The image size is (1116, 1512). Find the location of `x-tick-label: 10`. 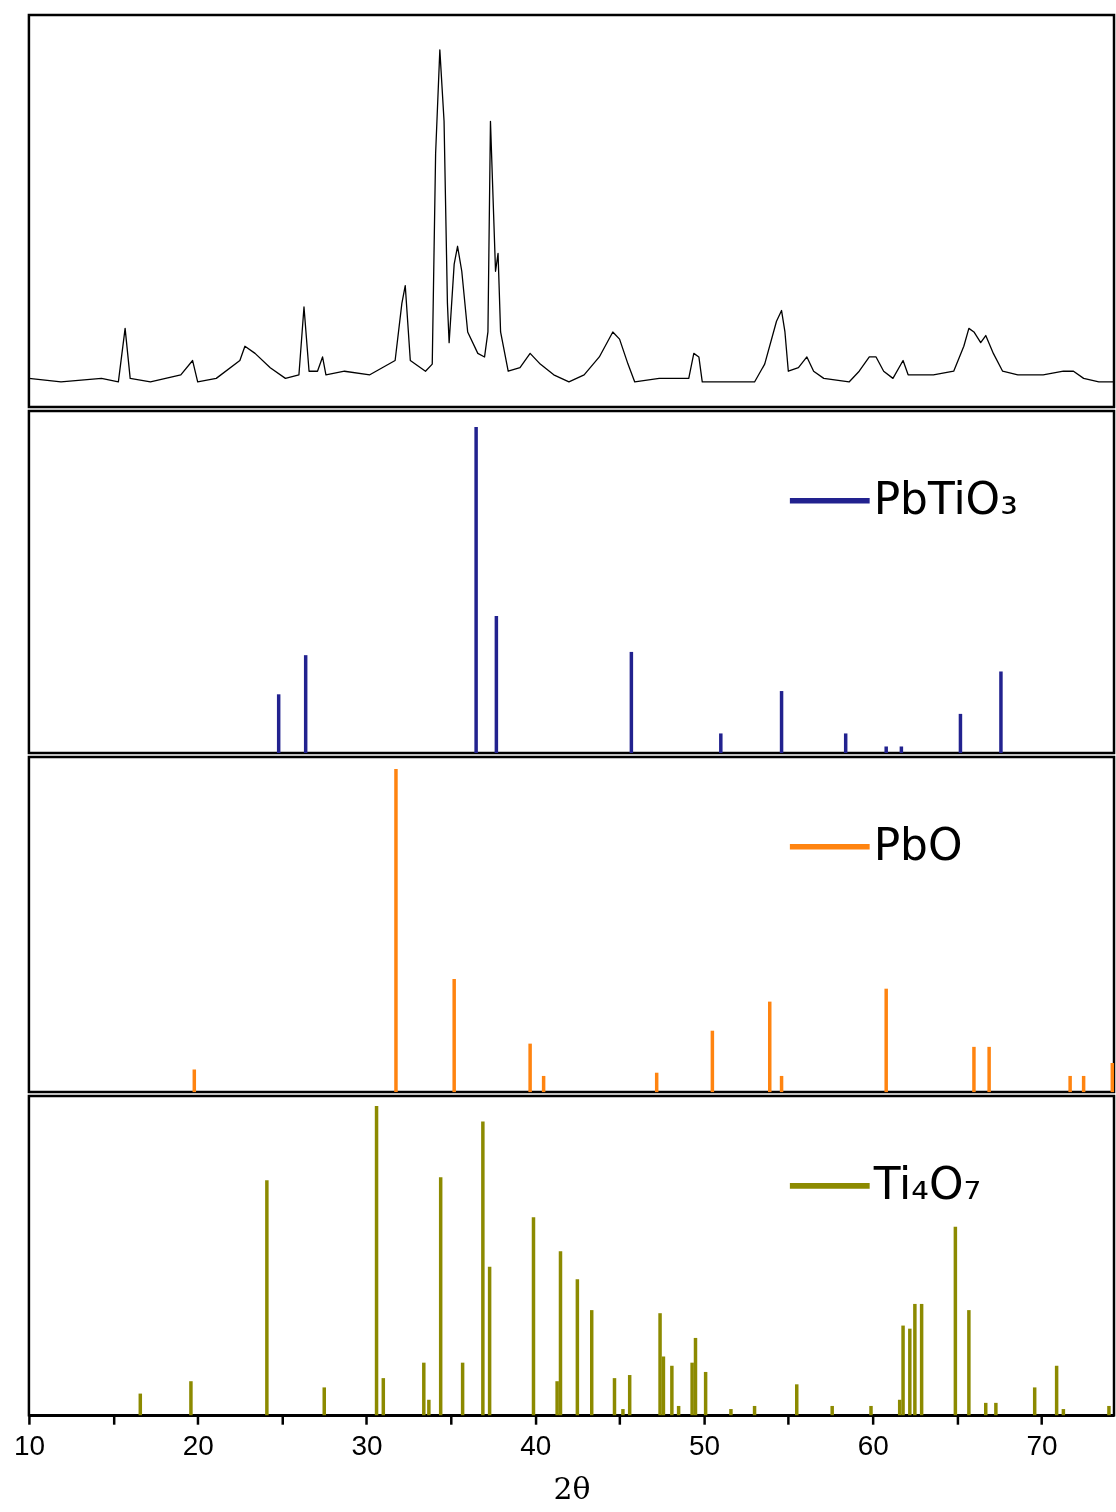

x-tick-label: 10 is located at coordinates (29, 1445).